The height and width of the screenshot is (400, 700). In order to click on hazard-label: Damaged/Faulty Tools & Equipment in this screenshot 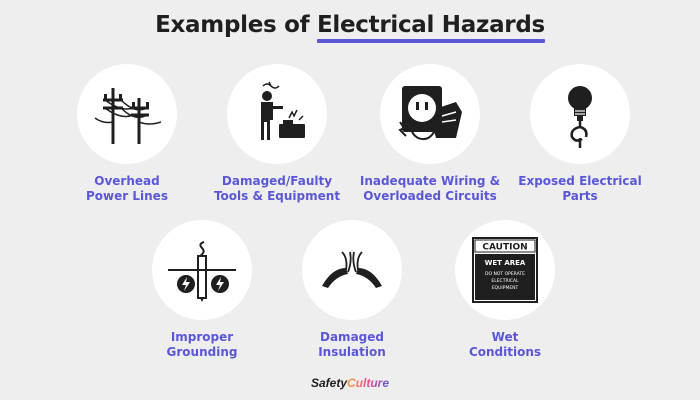, I will do `click(277, 188)`.